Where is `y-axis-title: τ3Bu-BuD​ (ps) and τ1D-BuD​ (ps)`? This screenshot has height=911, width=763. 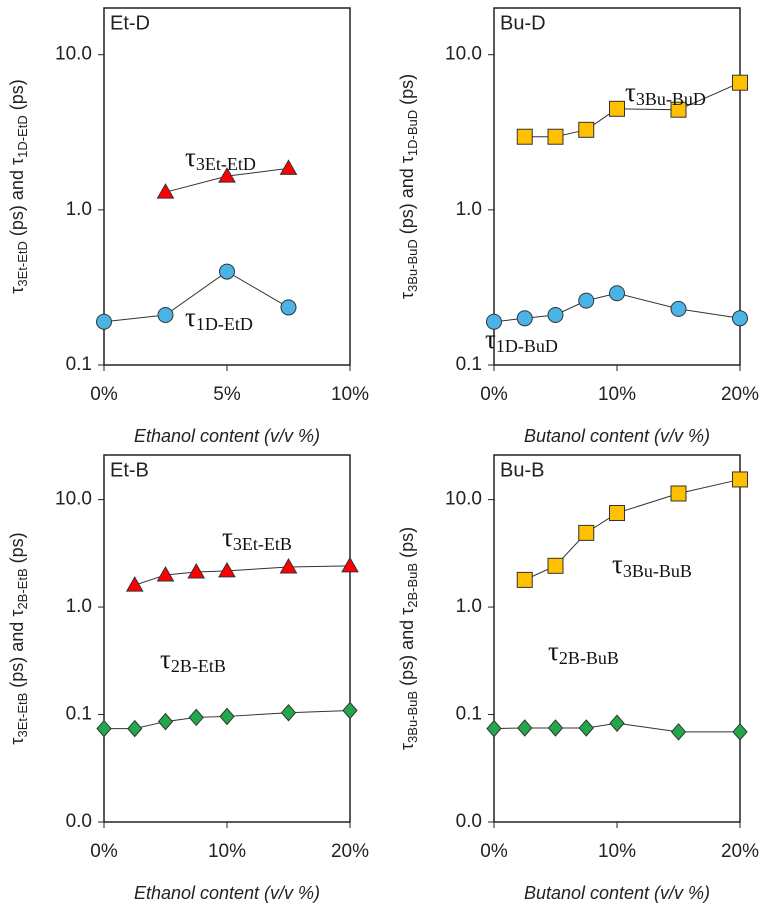 y-axis-title: τ3Bu-BuD​ (ps) and τ1D-BuD​ (ps) is located at coordinates (409, 186).